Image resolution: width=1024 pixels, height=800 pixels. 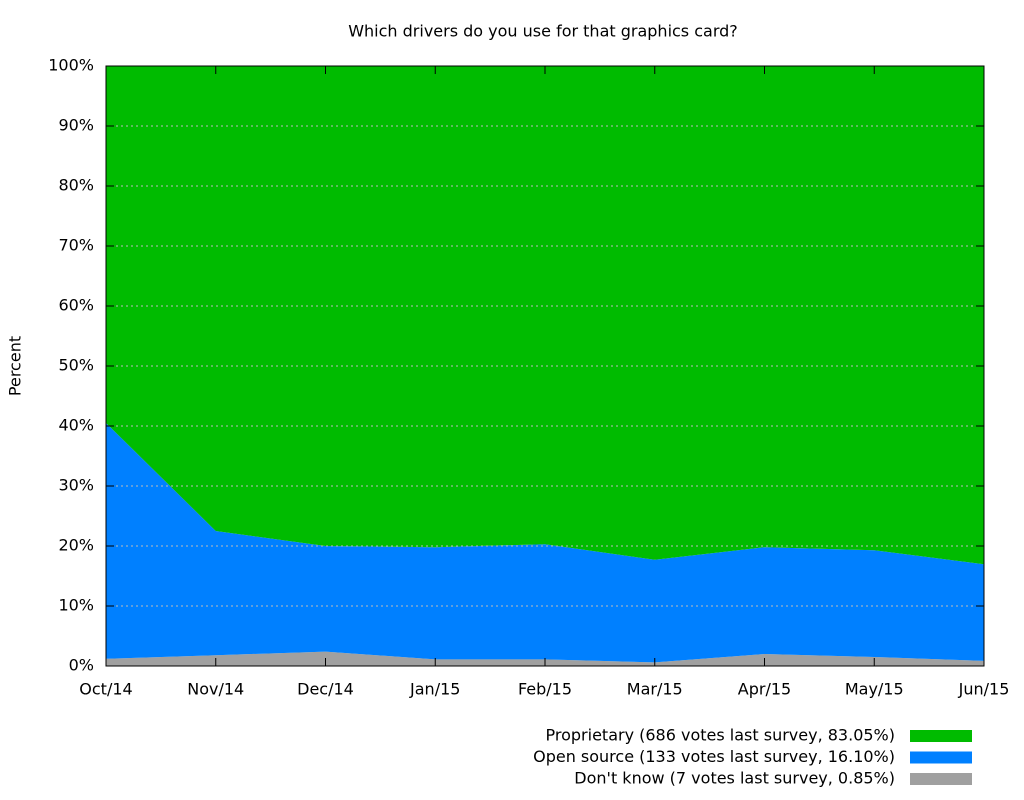 What do you see at coordinates (71, 65) in the screenshot?
I see `y-tick-label: 100%` at bounding box center [71, 65].